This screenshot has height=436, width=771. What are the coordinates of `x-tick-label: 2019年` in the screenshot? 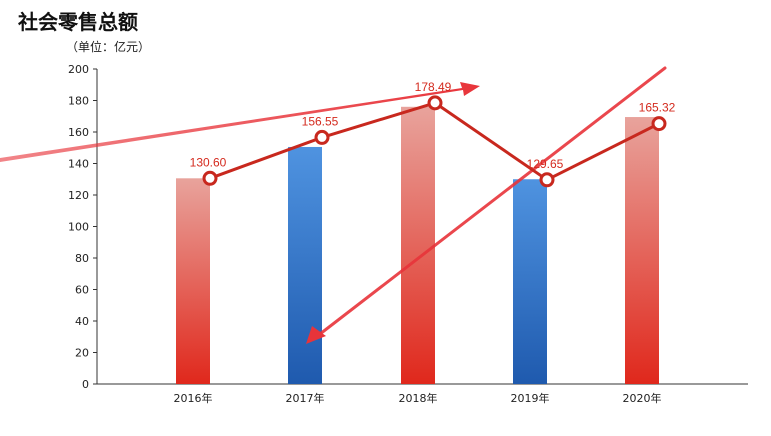 It's located at (530, 398).